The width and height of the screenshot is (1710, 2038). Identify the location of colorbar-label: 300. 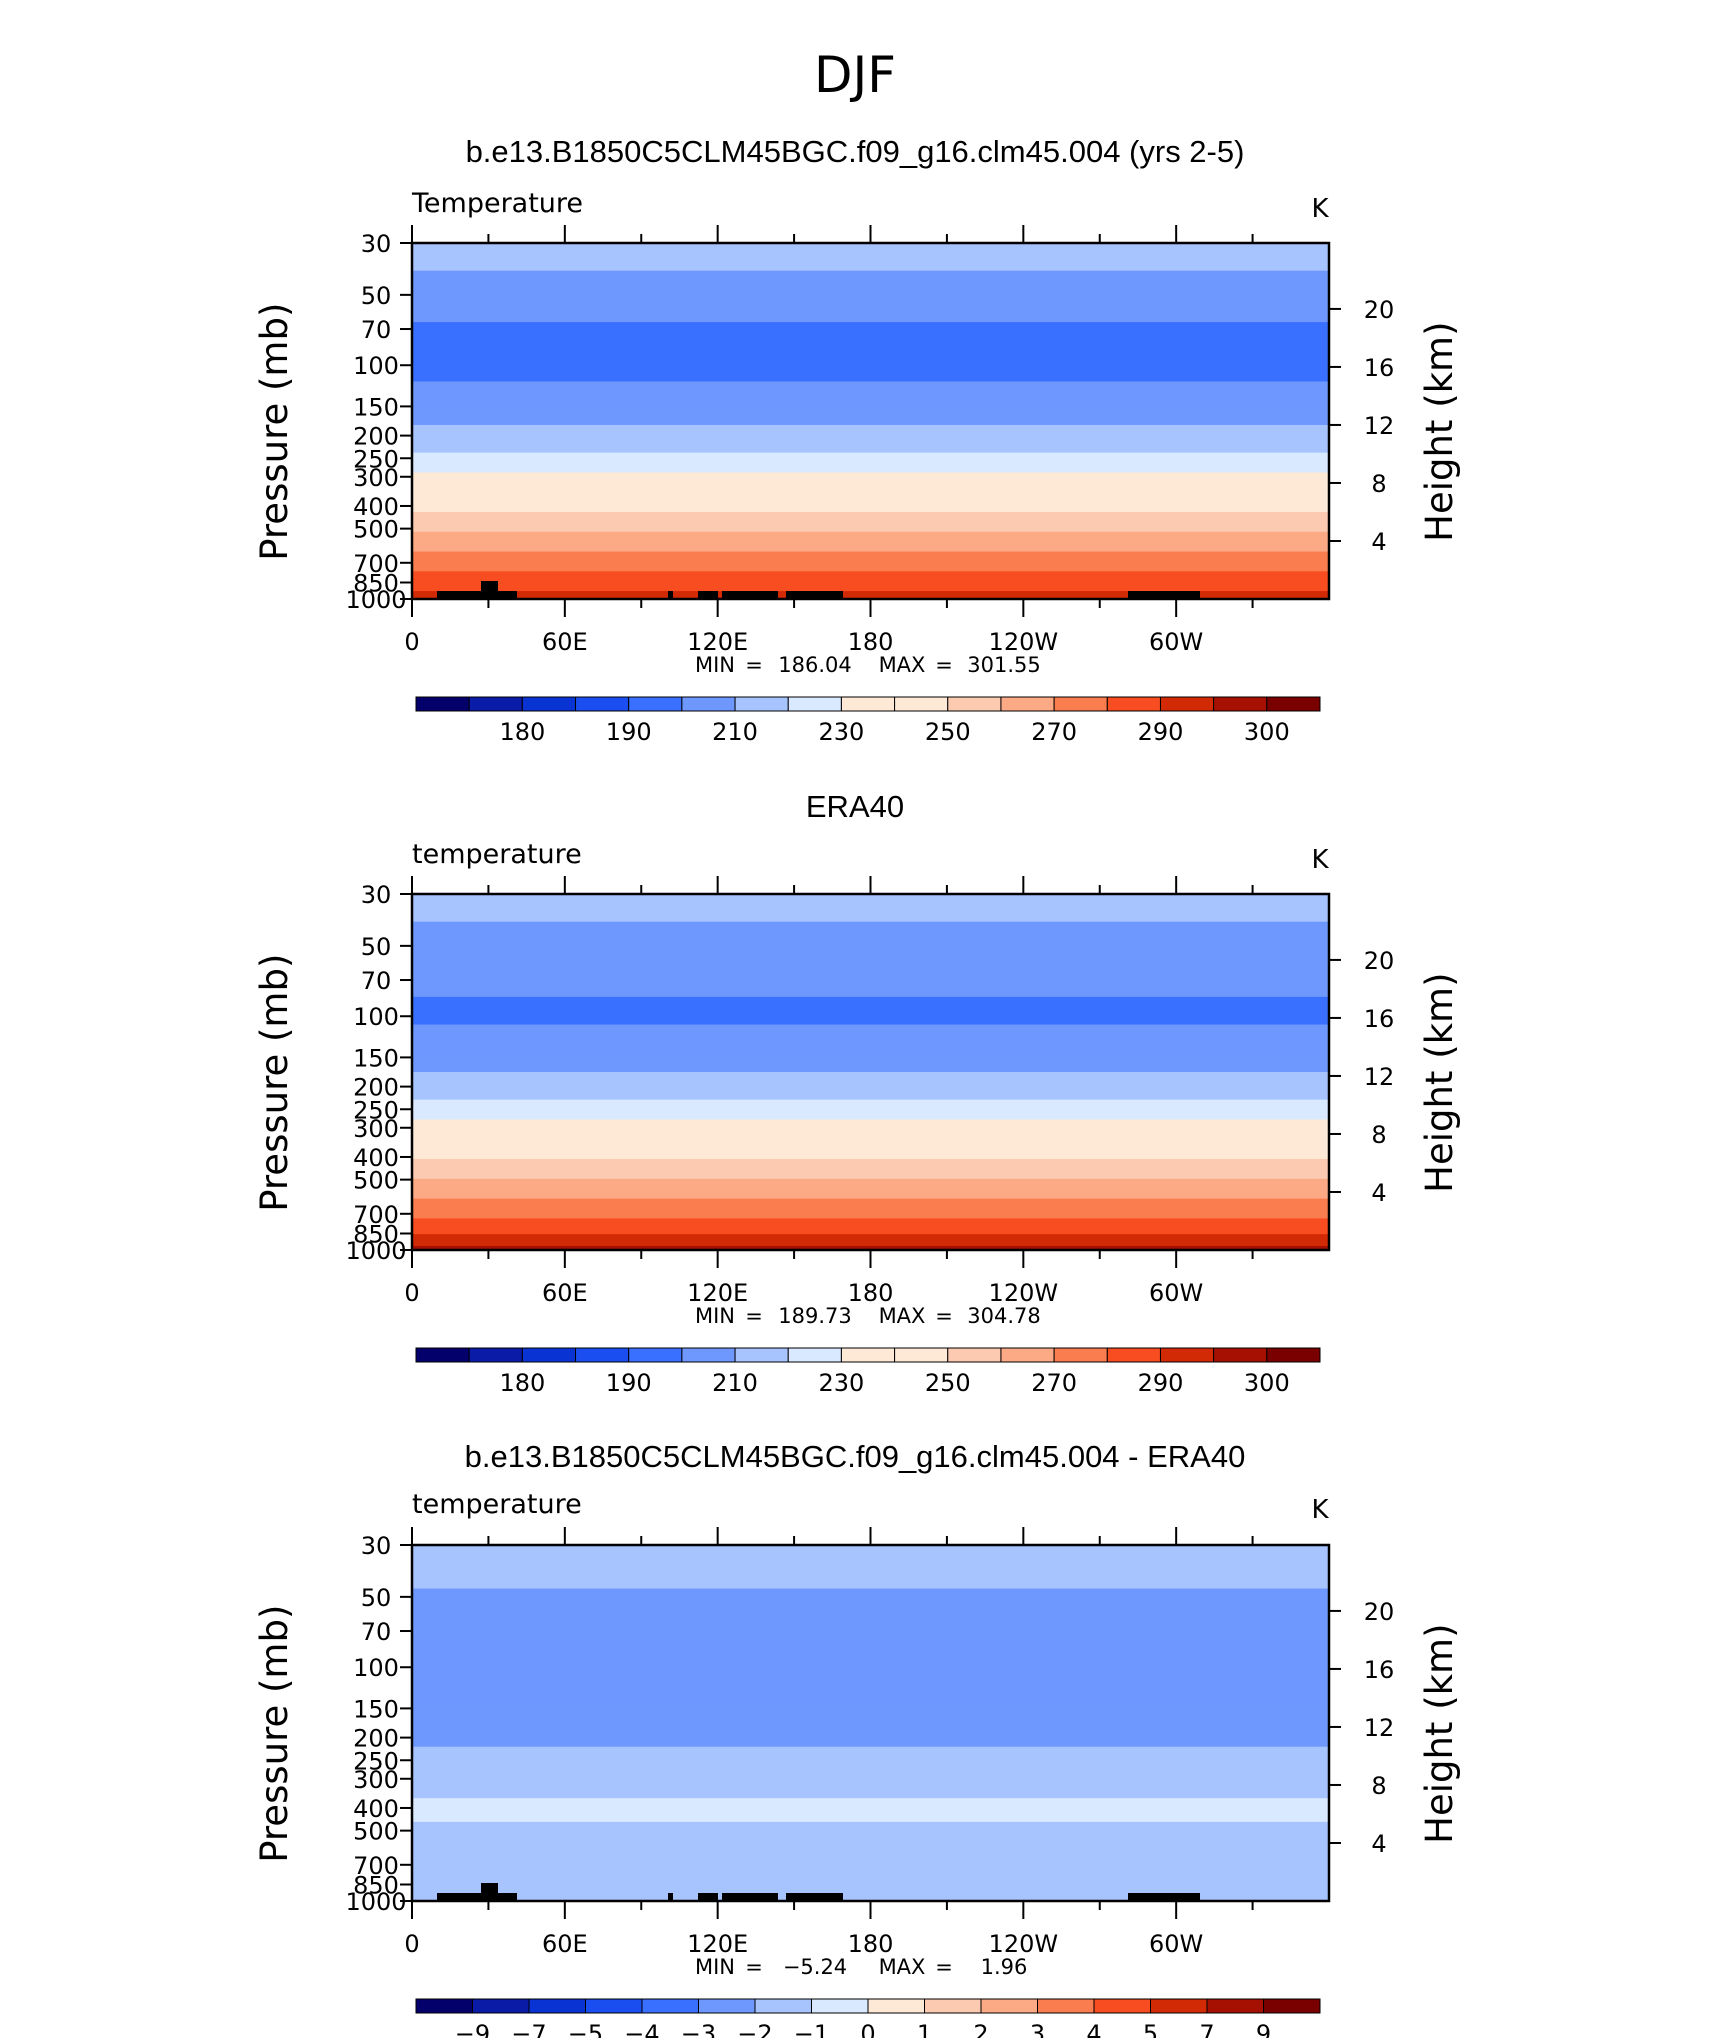
(1267, 732).